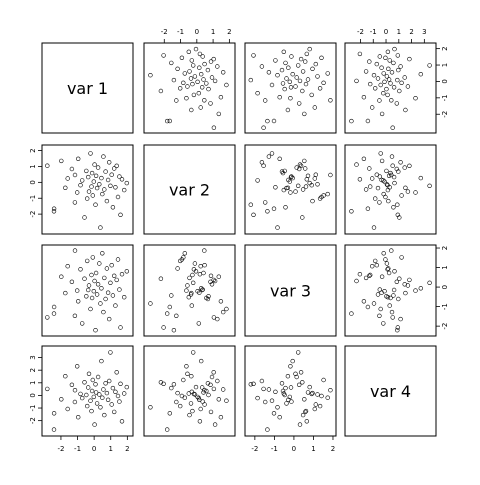 The image size is (480, 485). I want to click on tick-label: -1, so click(274, 449).